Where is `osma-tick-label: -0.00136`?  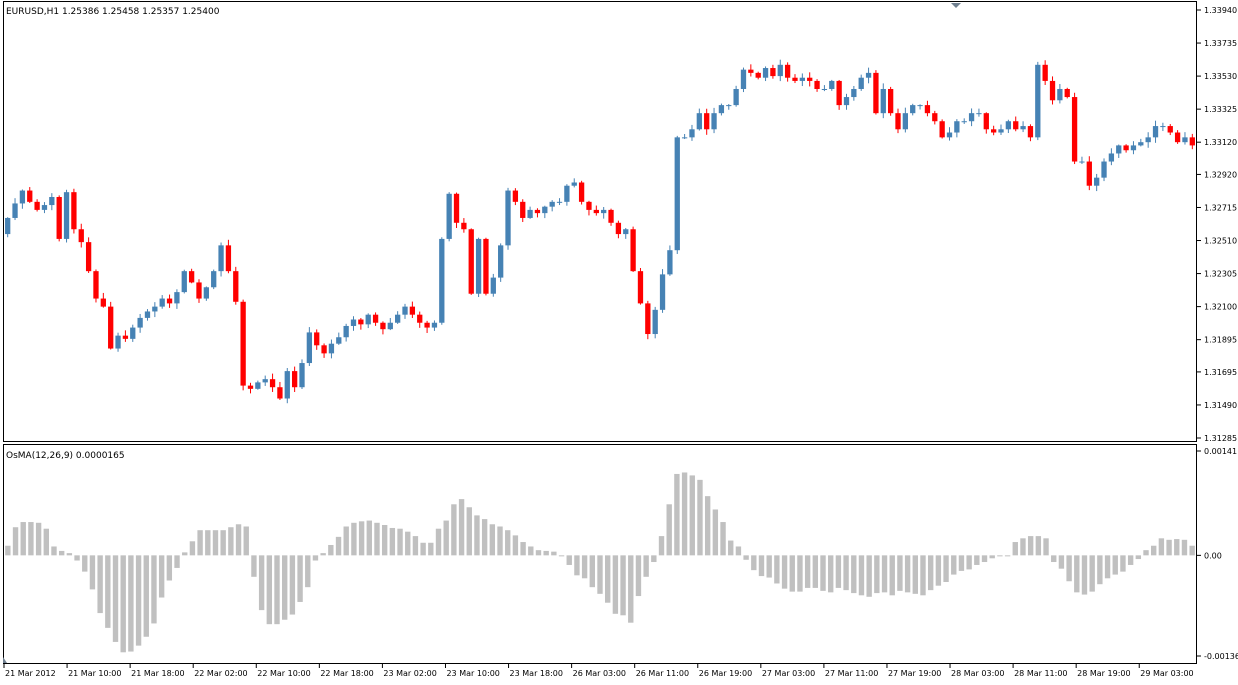
osma-tick-label: -0.00136 is located at coordinates (1221, 656).